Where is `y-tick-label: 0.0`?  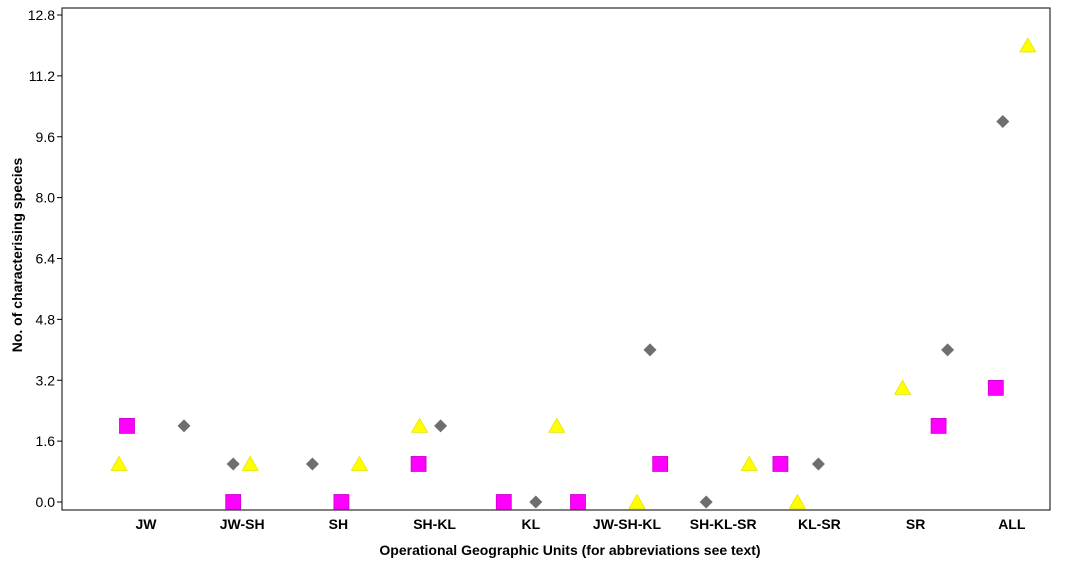 y-tick-label: 0.0 is located at coordinates (46, 502).